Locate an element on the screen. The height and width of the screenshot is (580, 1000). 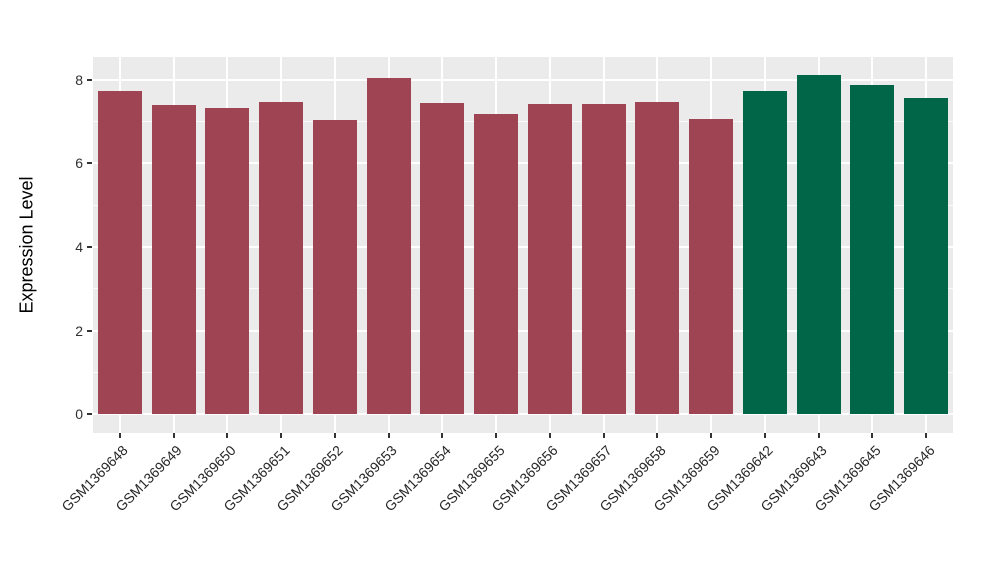
y-tick-label: 8 is located at coordinates (79, 79).